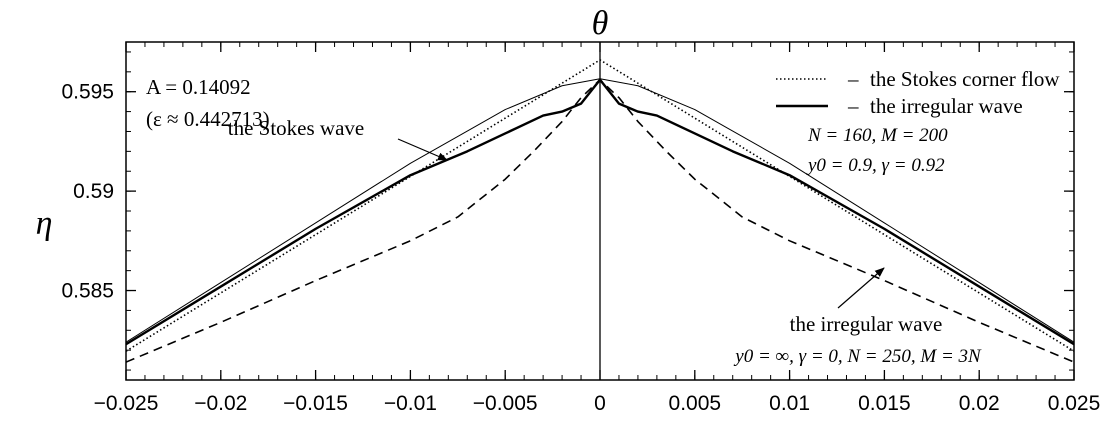  I want to click on y-tick-label: 0.595, so click(87, 92).